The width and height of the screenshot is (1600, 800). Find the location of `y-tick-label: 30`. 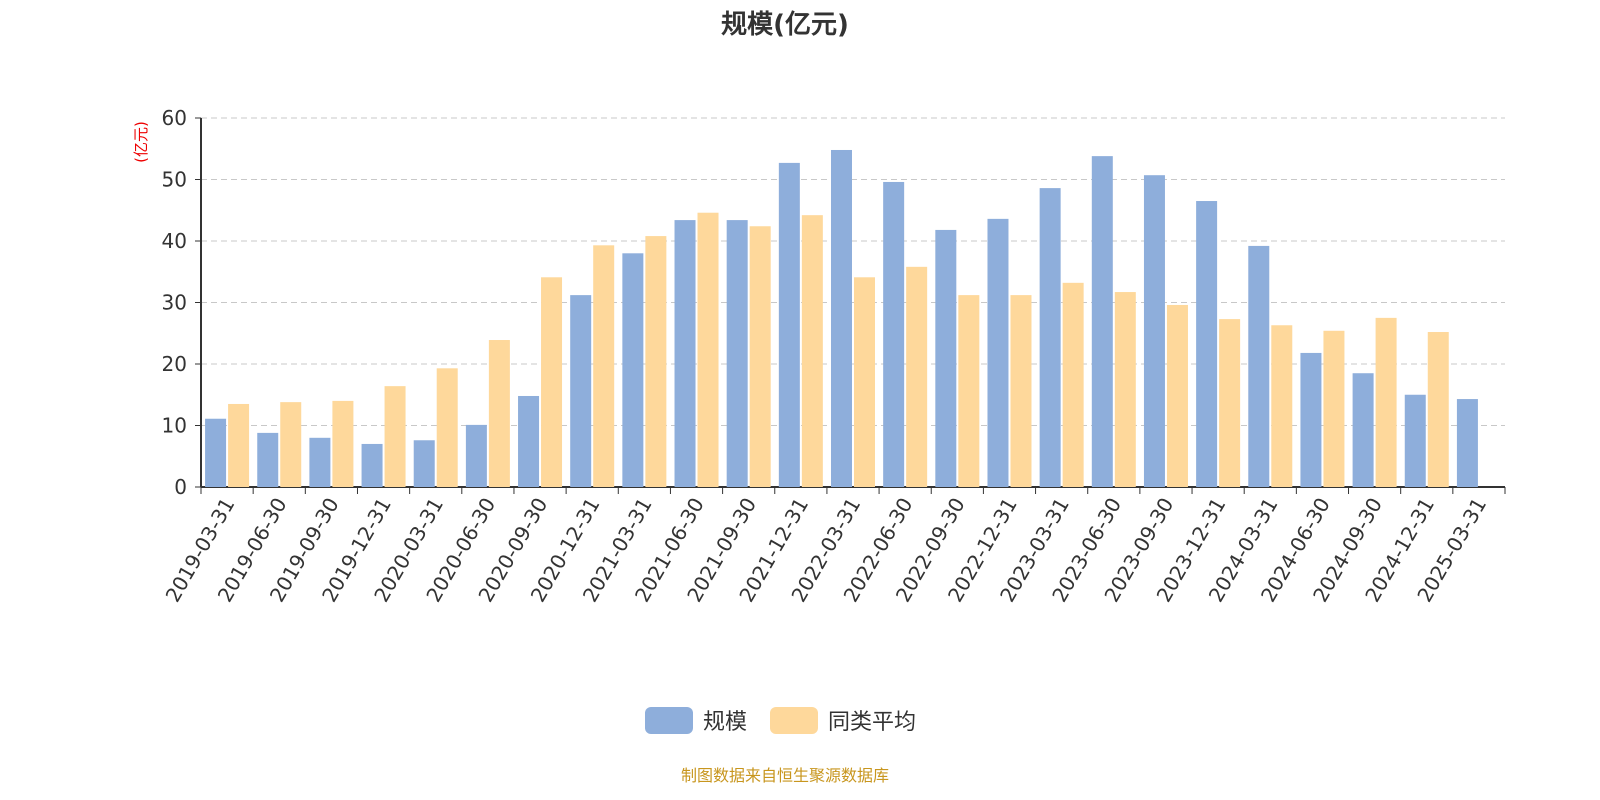

y-tick-label: 30 is located at coordinates (174, 303).